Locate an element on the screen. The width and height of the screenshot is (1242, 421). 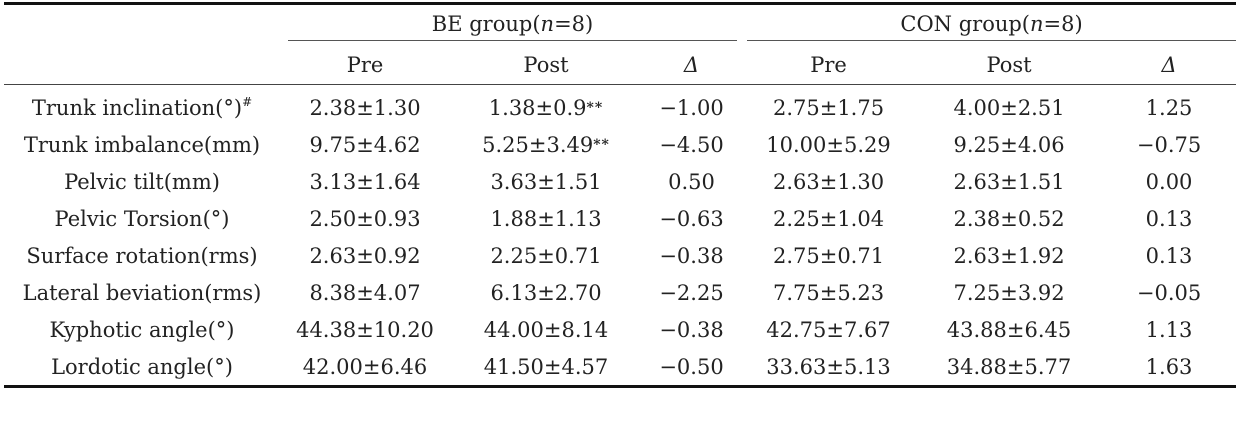
group-name: CON group( is located at coordinates (965, 23).